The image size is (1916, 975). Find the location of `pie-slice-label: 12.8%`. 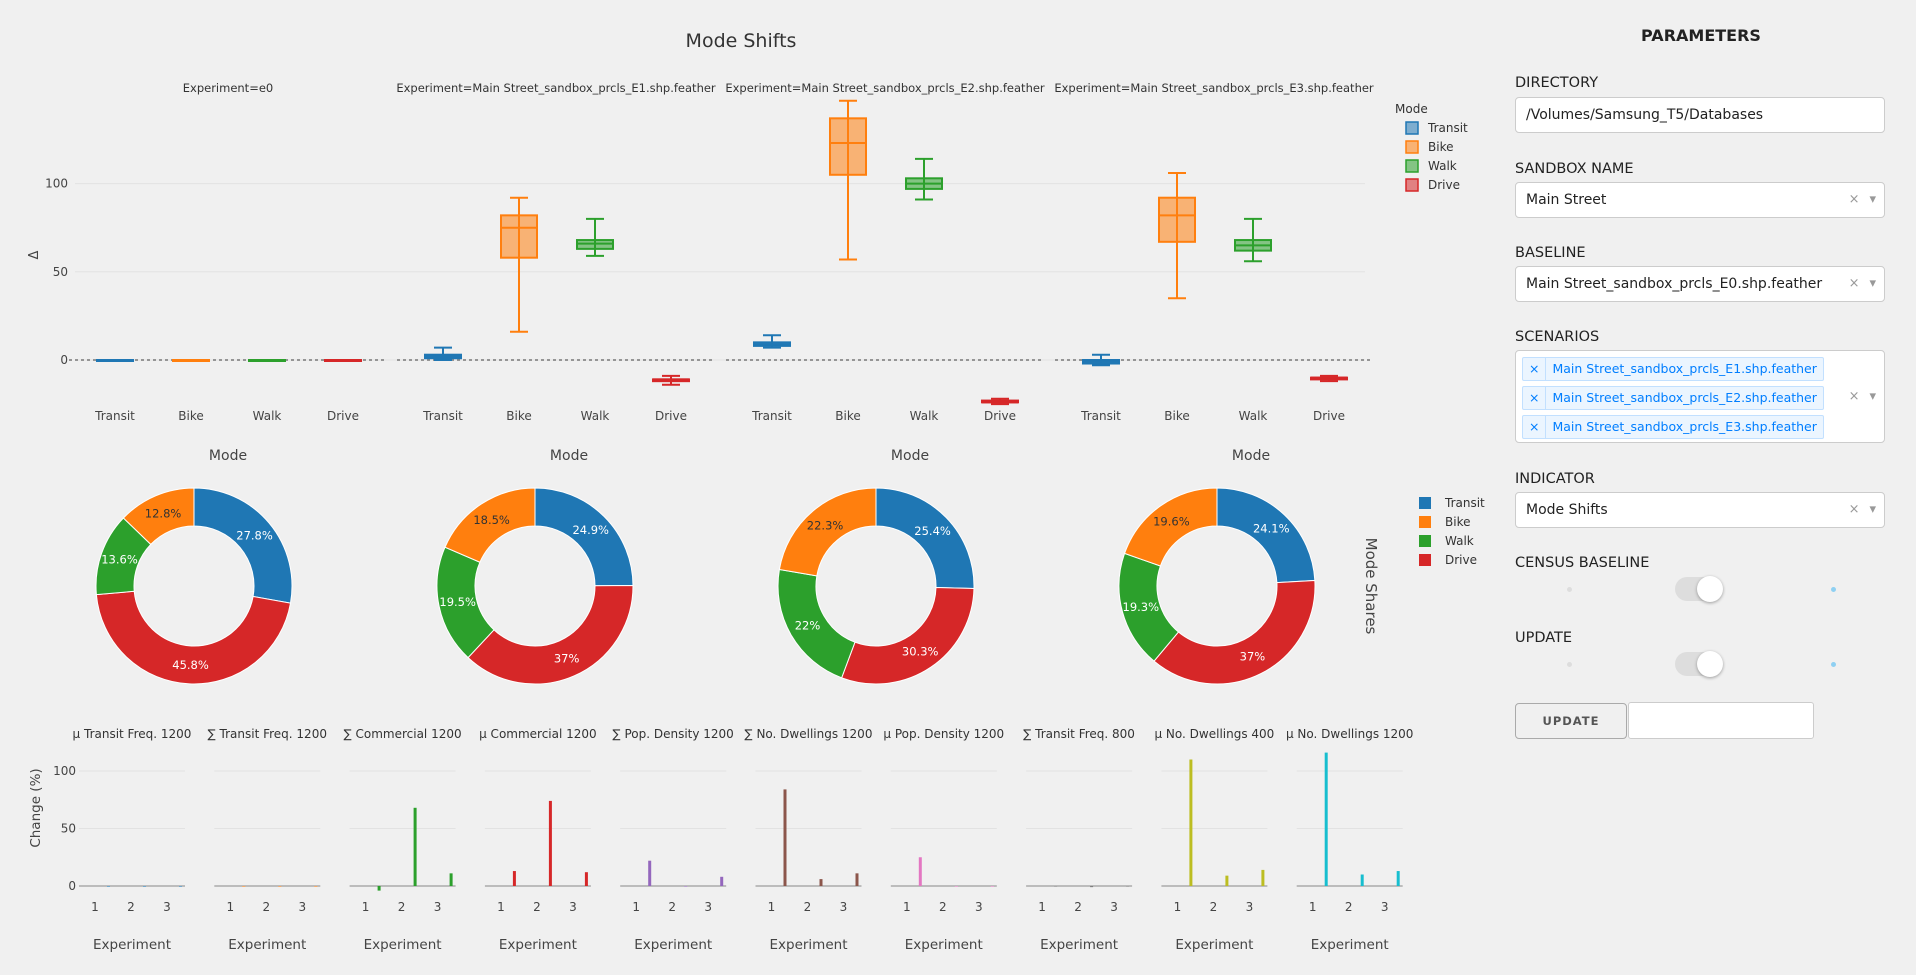

pie-slice-label: 12.8% is located at coordinates (163, 513).